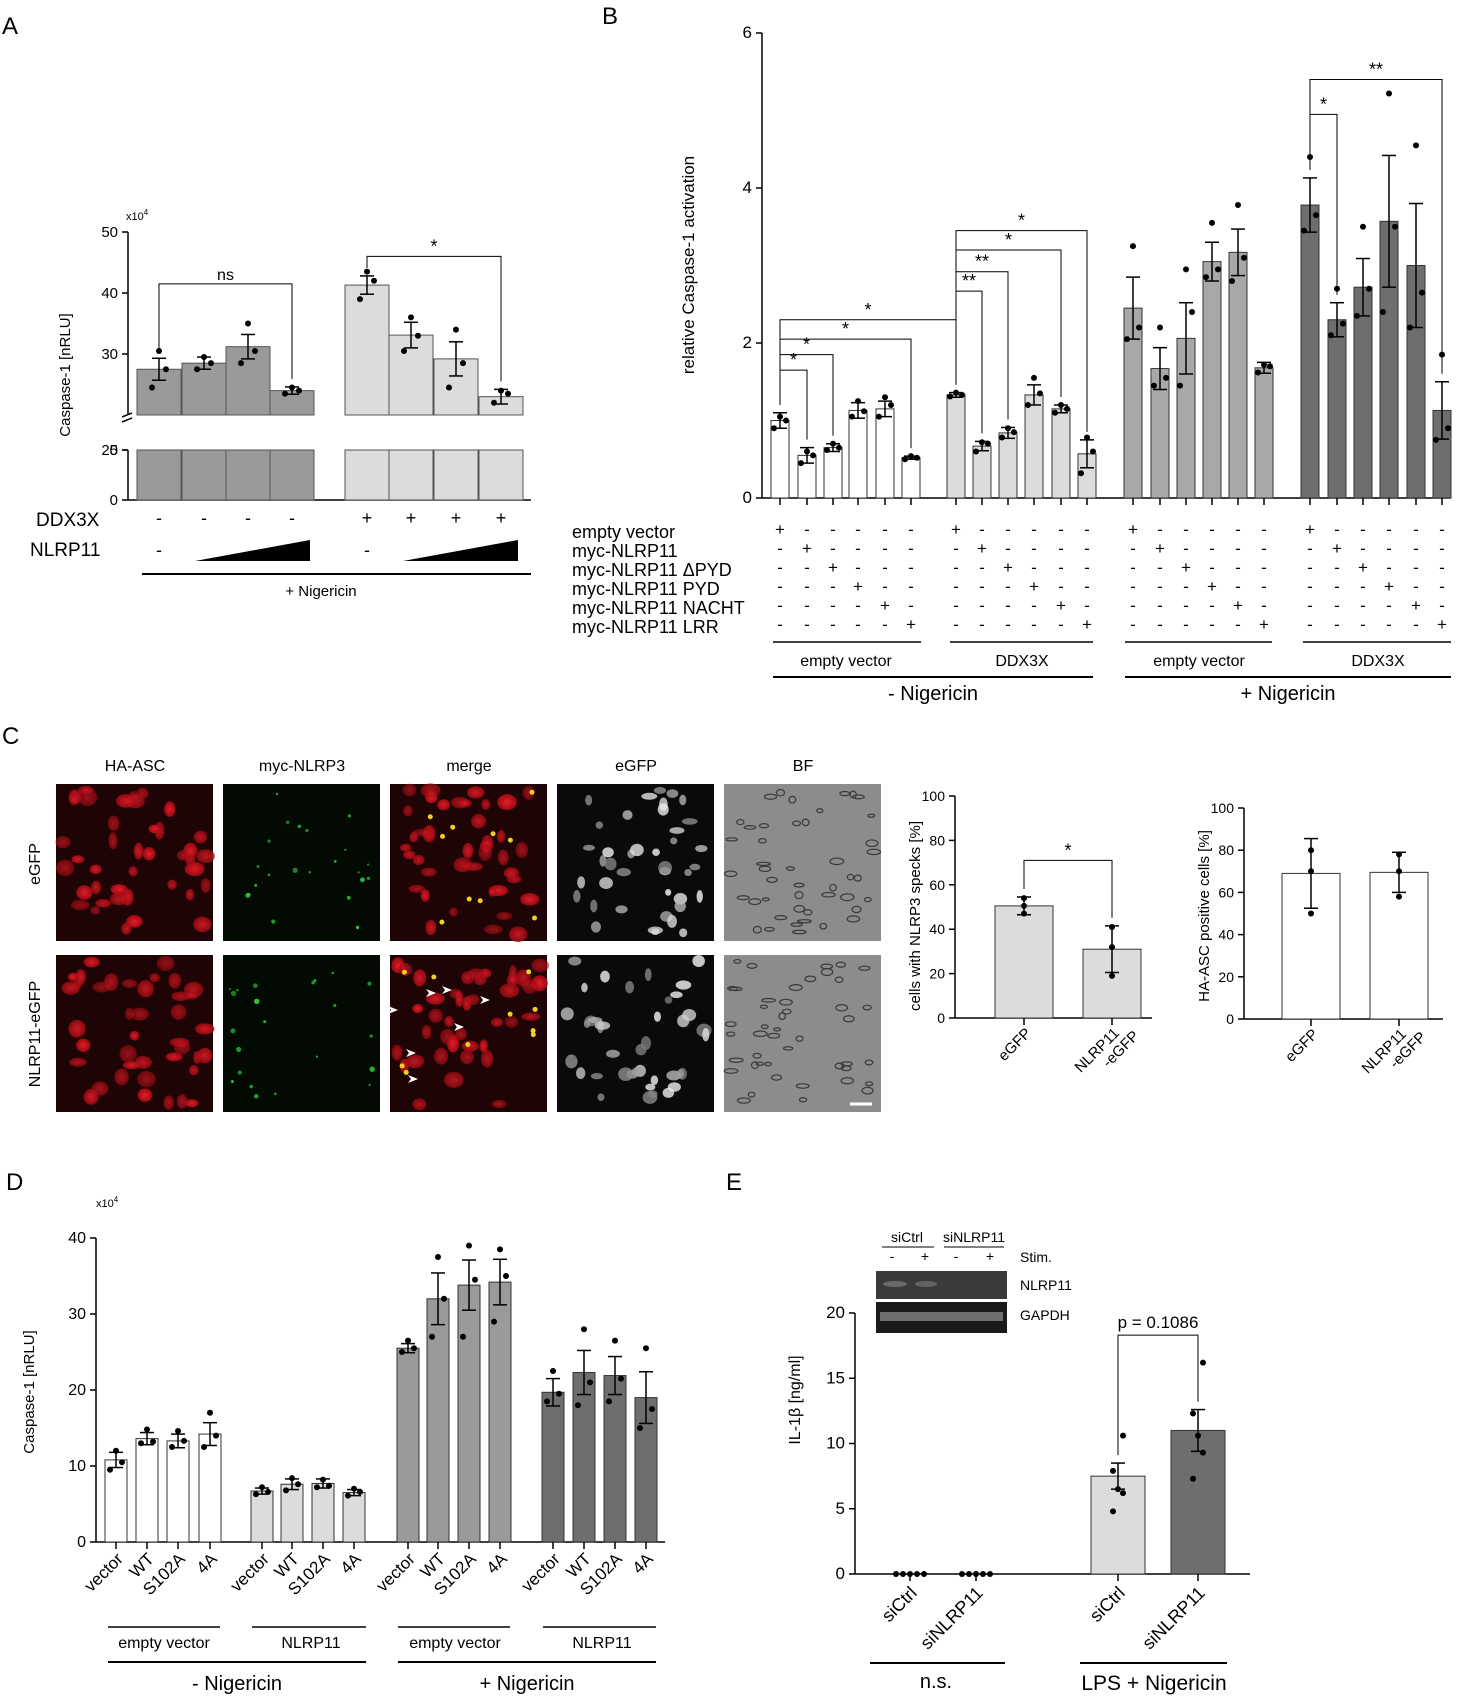 The height and width of the screenshot is (1708, 1467). I want to click on panel-d-super-label-2: + Nigericin, so click(526, 1684).